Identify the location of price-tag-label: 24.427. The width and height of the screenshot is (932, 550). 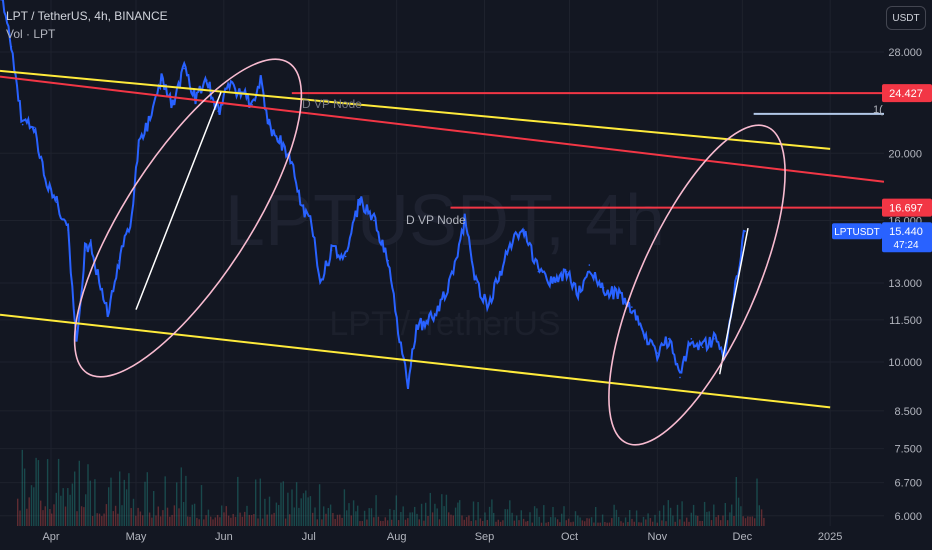
(906, 94).